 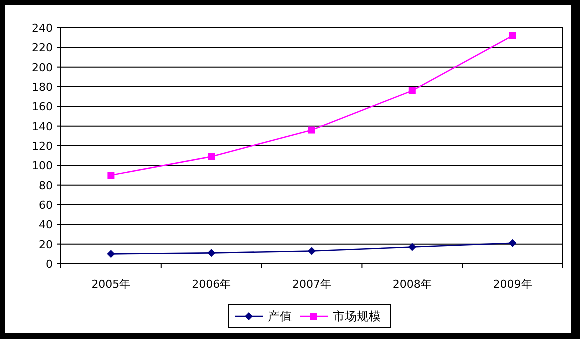 What do you see at coordinates (111, 284) in the screenshot?
I see `x-tick-label: 2005年` at bounding box center [111, 284].